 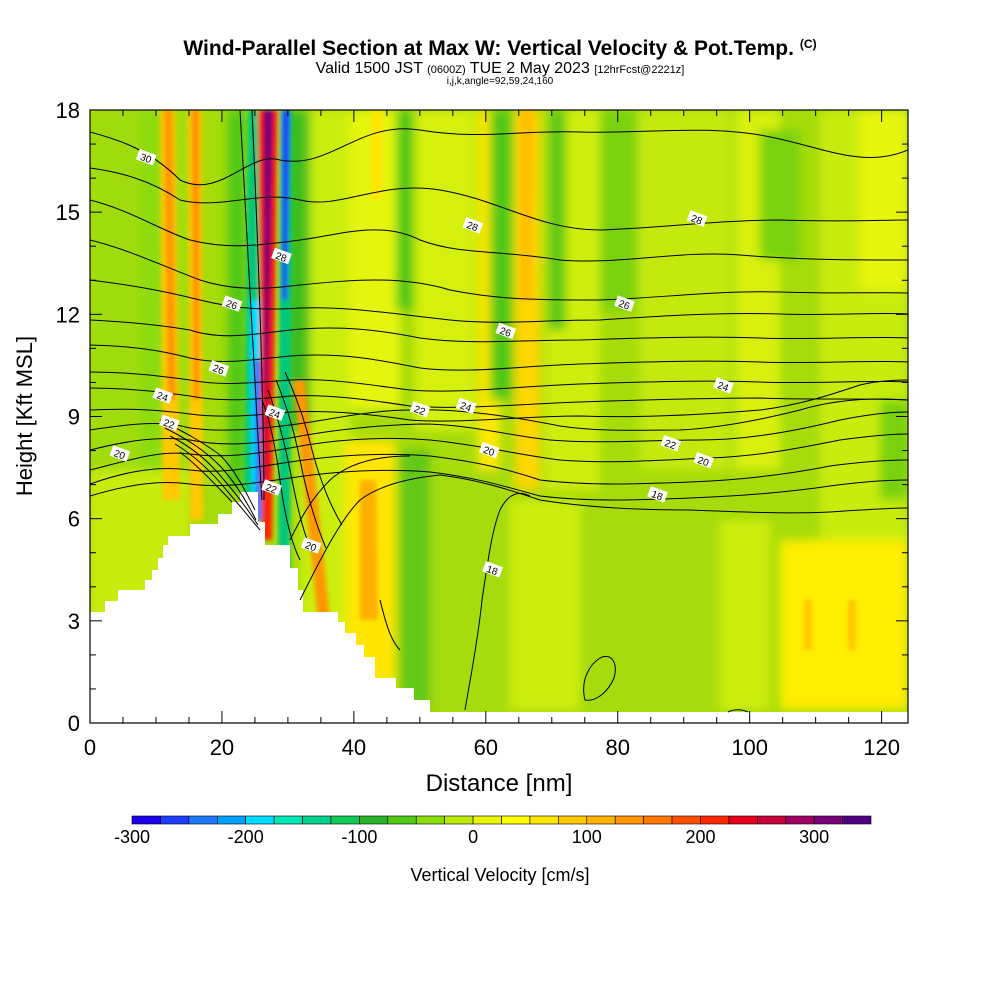 What do you see at coordinates (132, 837) in the screenshot?
I see `colorbar-tick-label: -300` at bounding box center [132, 837].